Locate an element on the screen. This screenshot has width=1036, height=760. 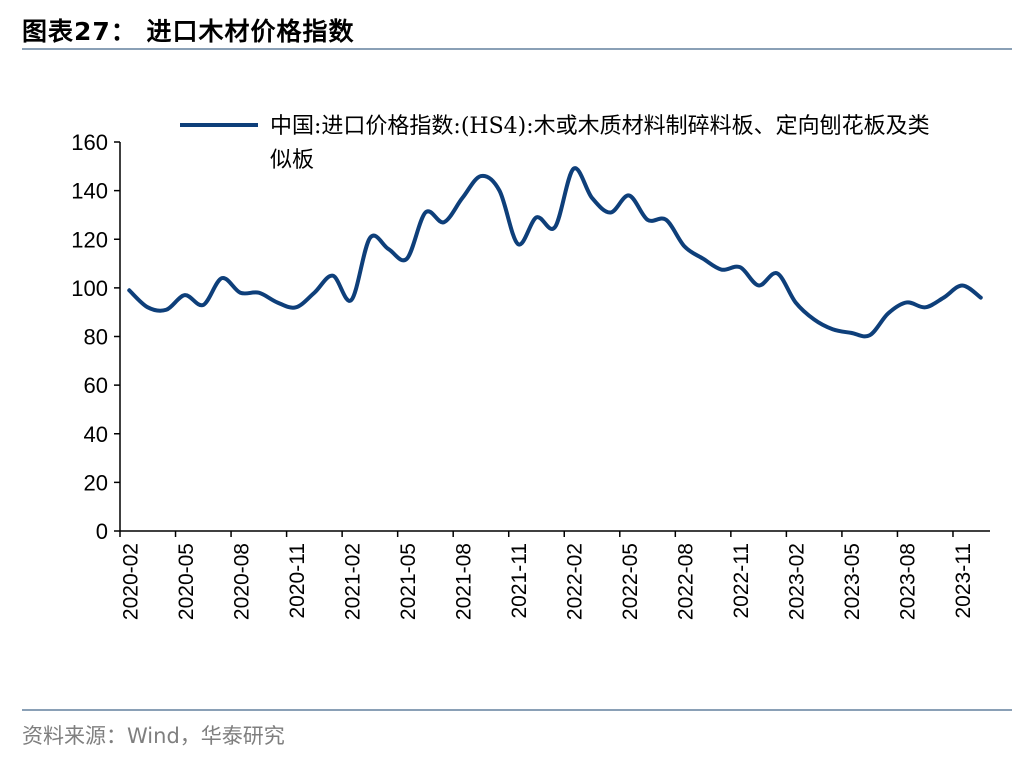
footer-divider is located at coordinates (517, 710).